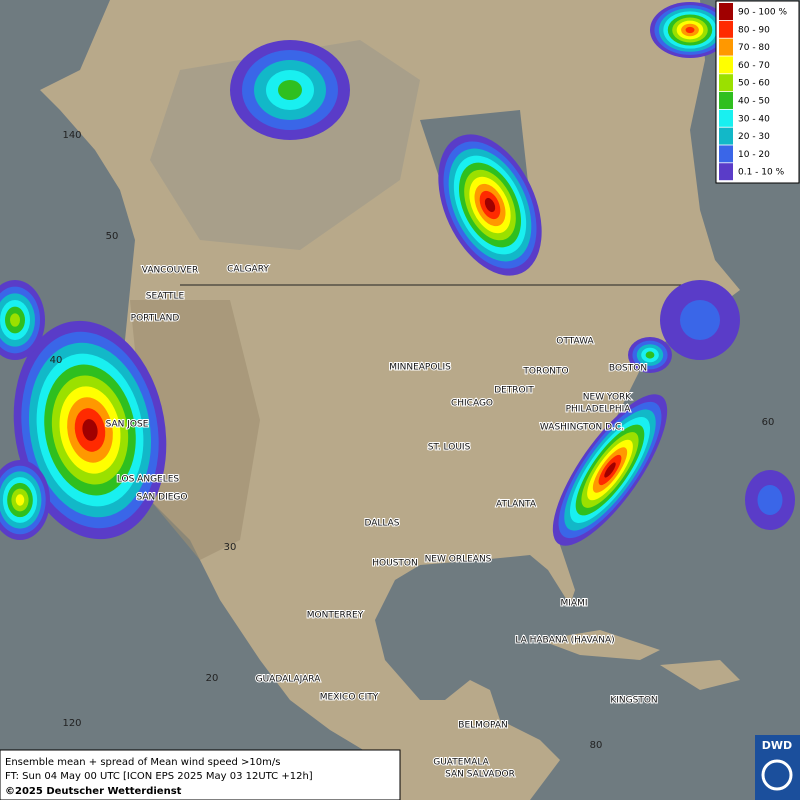 Image resolution: width=800 pixels, height=804 pixels. What do you see at coordinates (754, 48) in the screenshot?
I see `legend-label: 70 - 80` at bounding box center [754, 48].